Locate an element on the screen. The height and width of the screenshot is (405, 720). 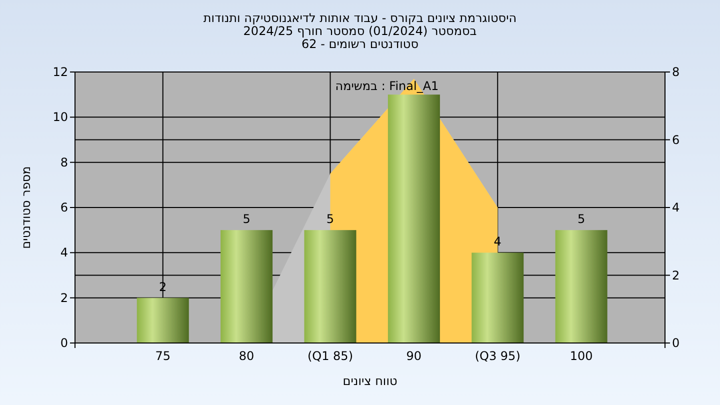
ylabel: מספר סטודנטים is located at coordinates (26, 207).